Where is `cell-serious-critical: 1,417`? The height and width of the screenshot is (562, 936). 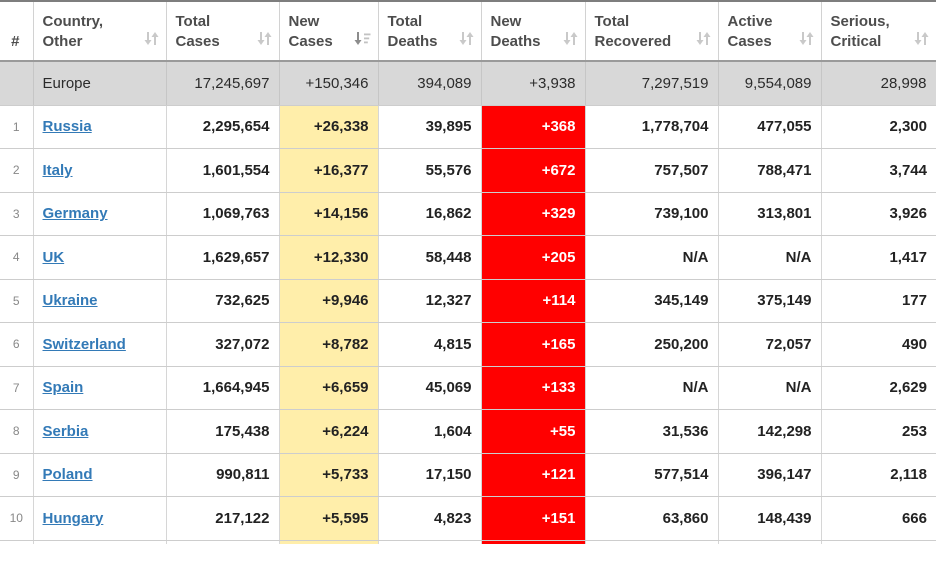 cell-serious-critical: 1,417 is located at coordinates (878, 257).